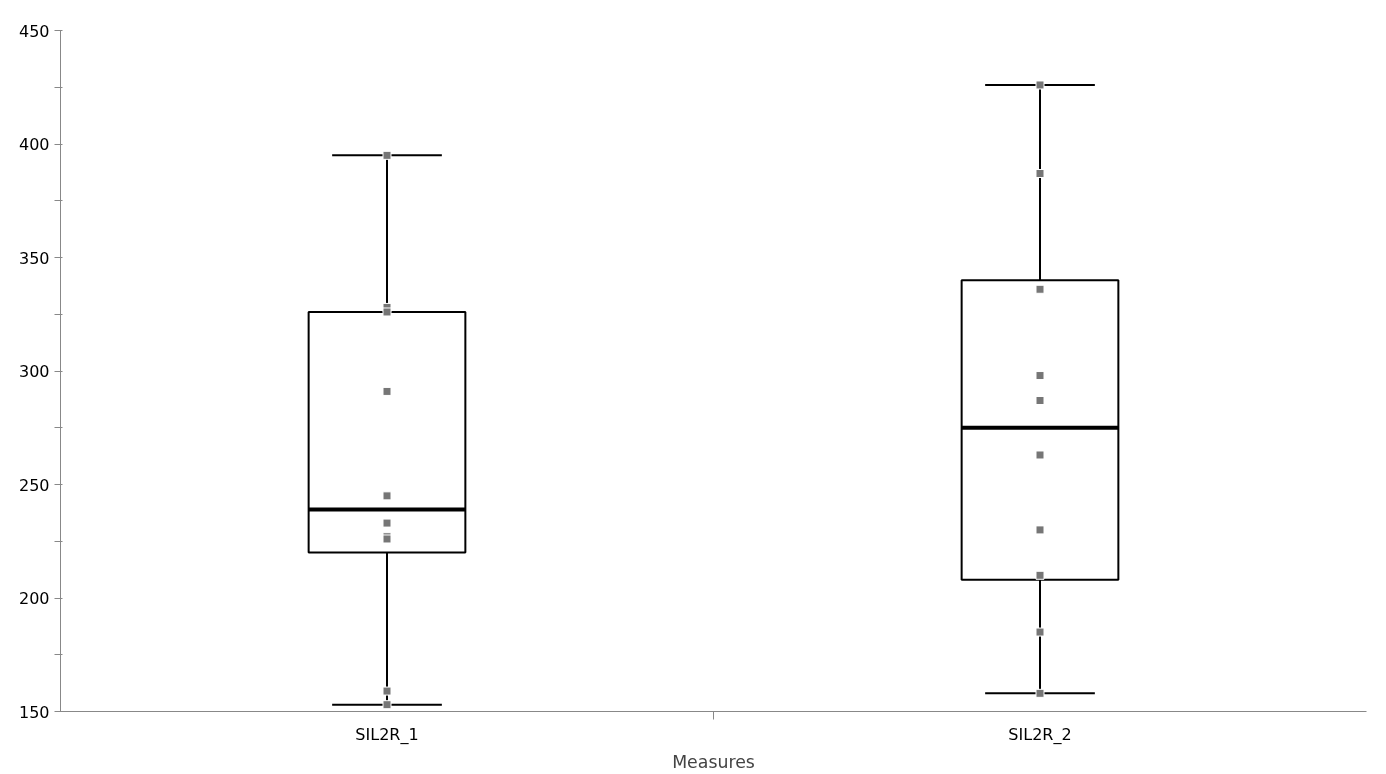  I want to click on y-tick-label: 450, so click(34, 31).